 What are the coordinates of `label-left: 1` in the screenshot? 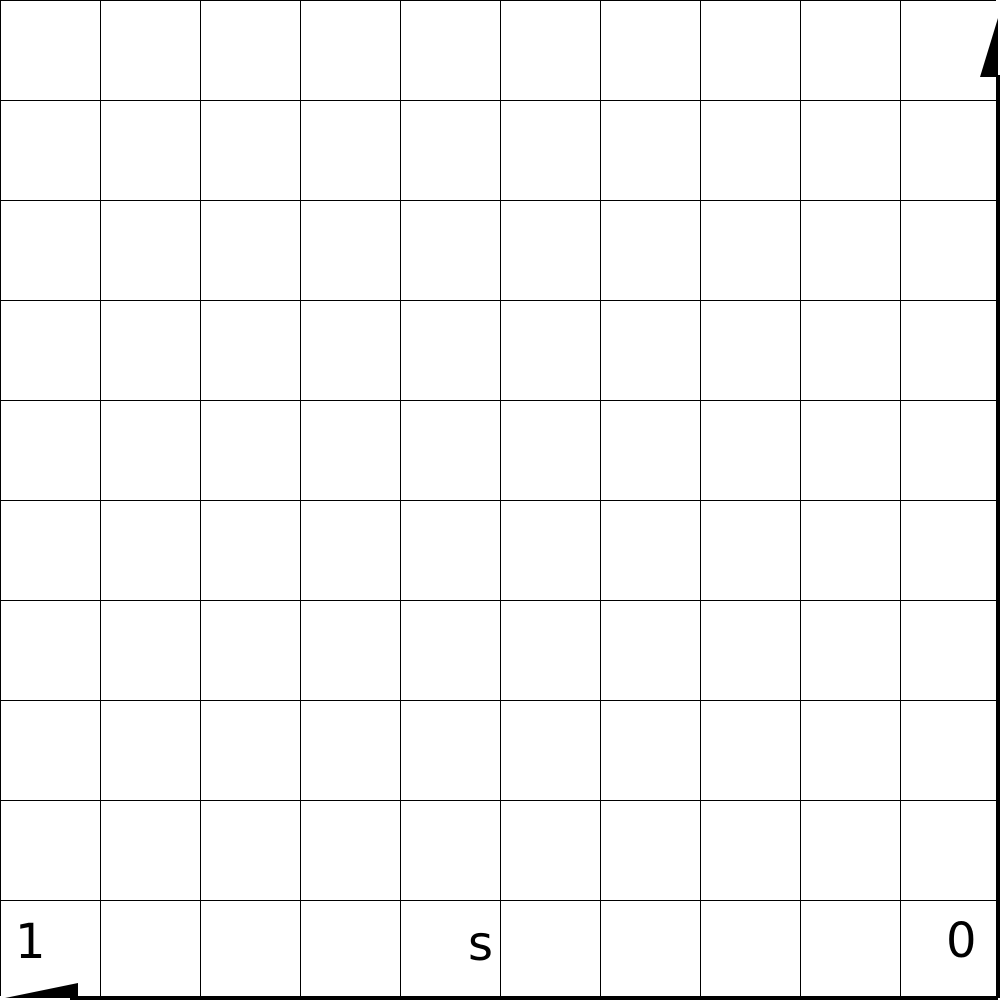 It's located at (30, 942).